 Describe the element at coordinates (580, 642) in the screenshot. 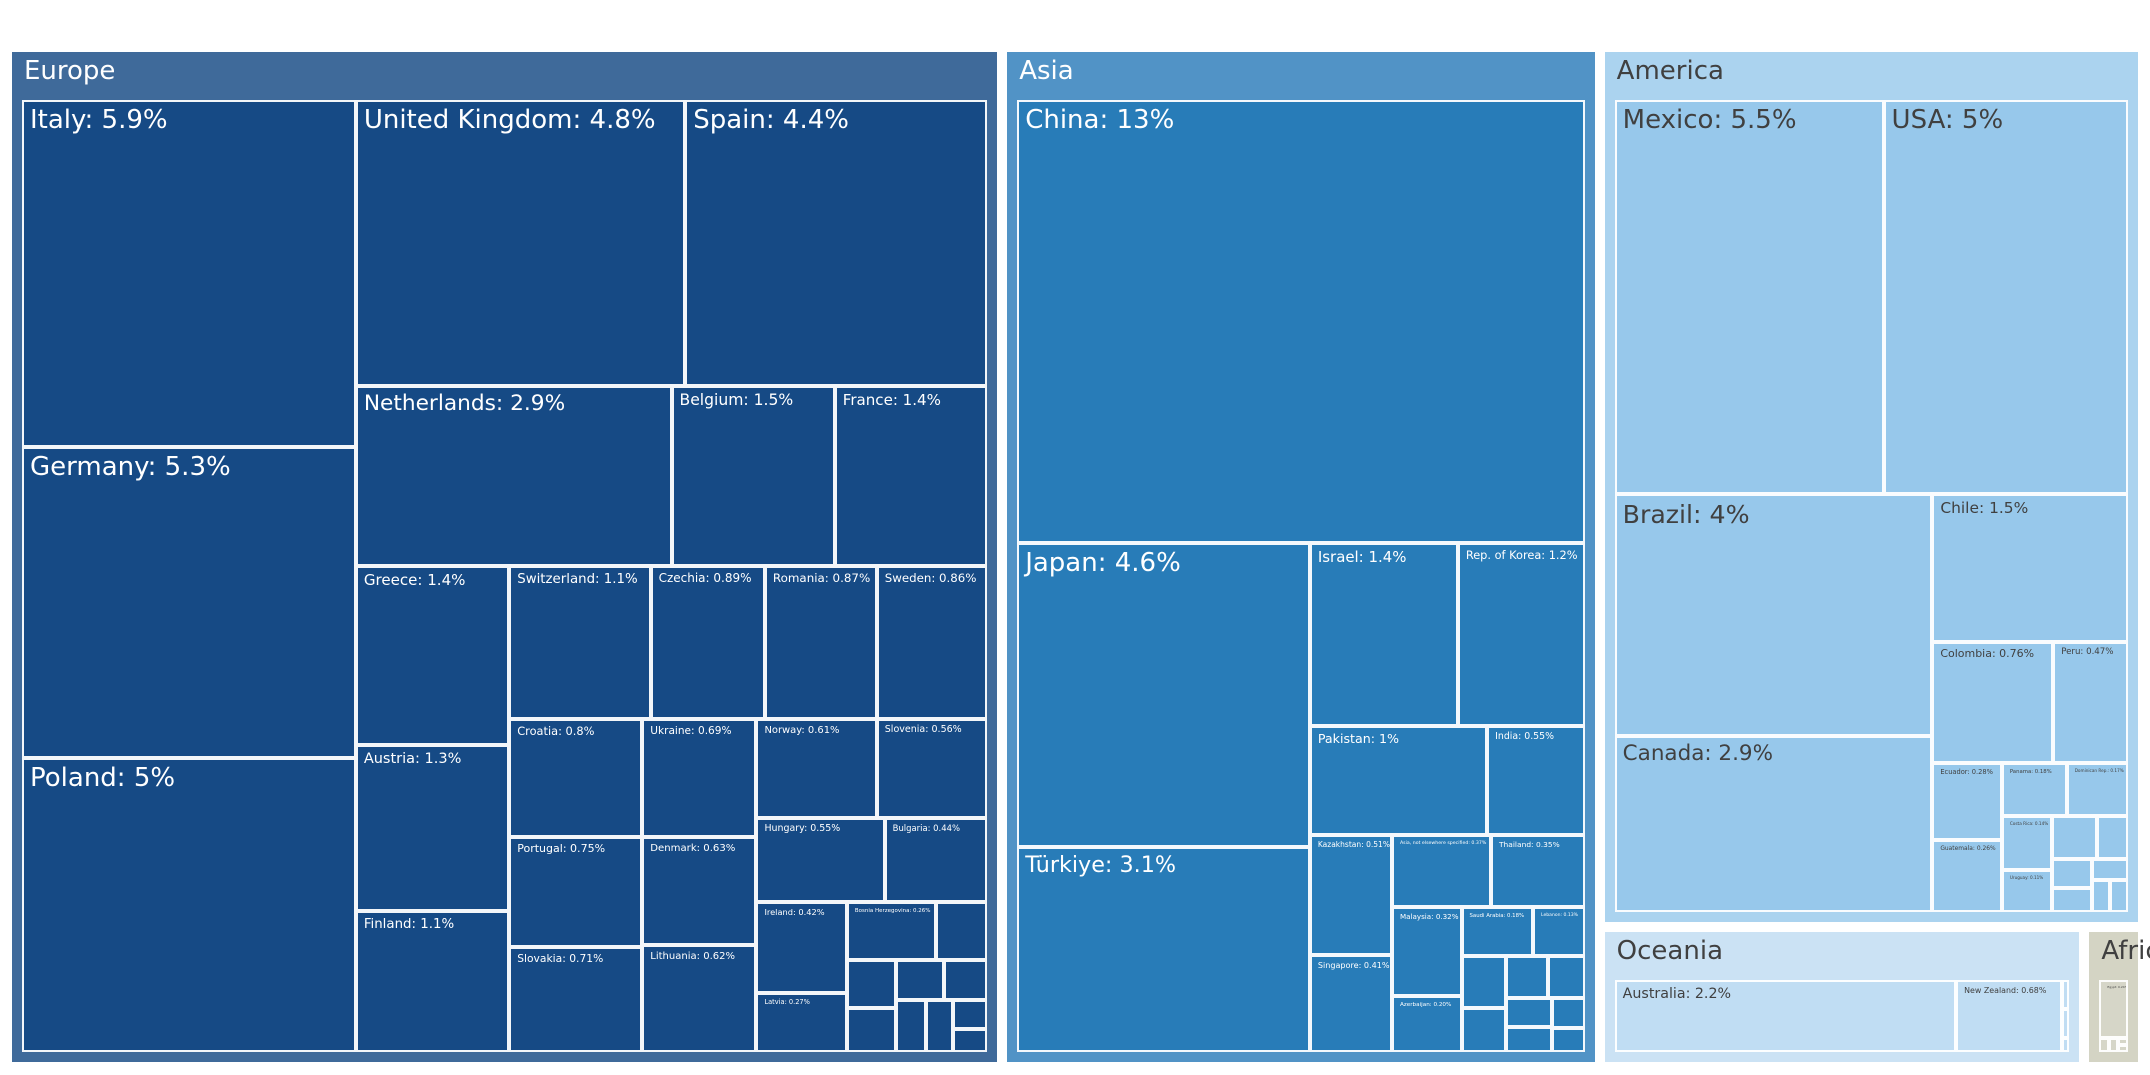

I see `tile-switzerland: Switzerland: 1.1%` at that location.